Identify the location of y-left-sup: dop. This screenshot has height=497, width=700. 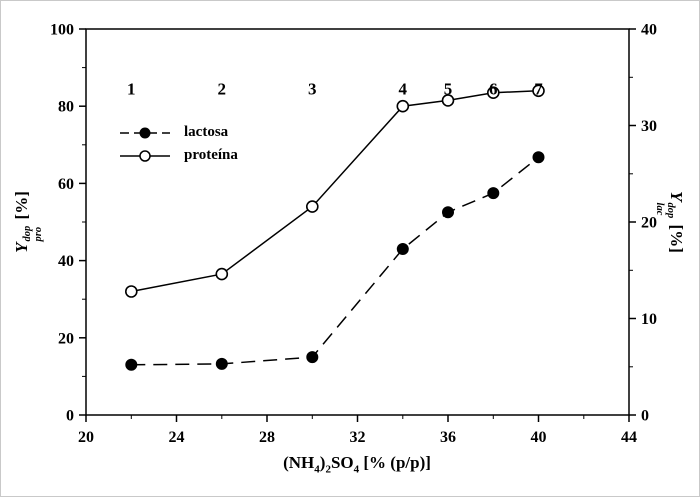
(27, 233).